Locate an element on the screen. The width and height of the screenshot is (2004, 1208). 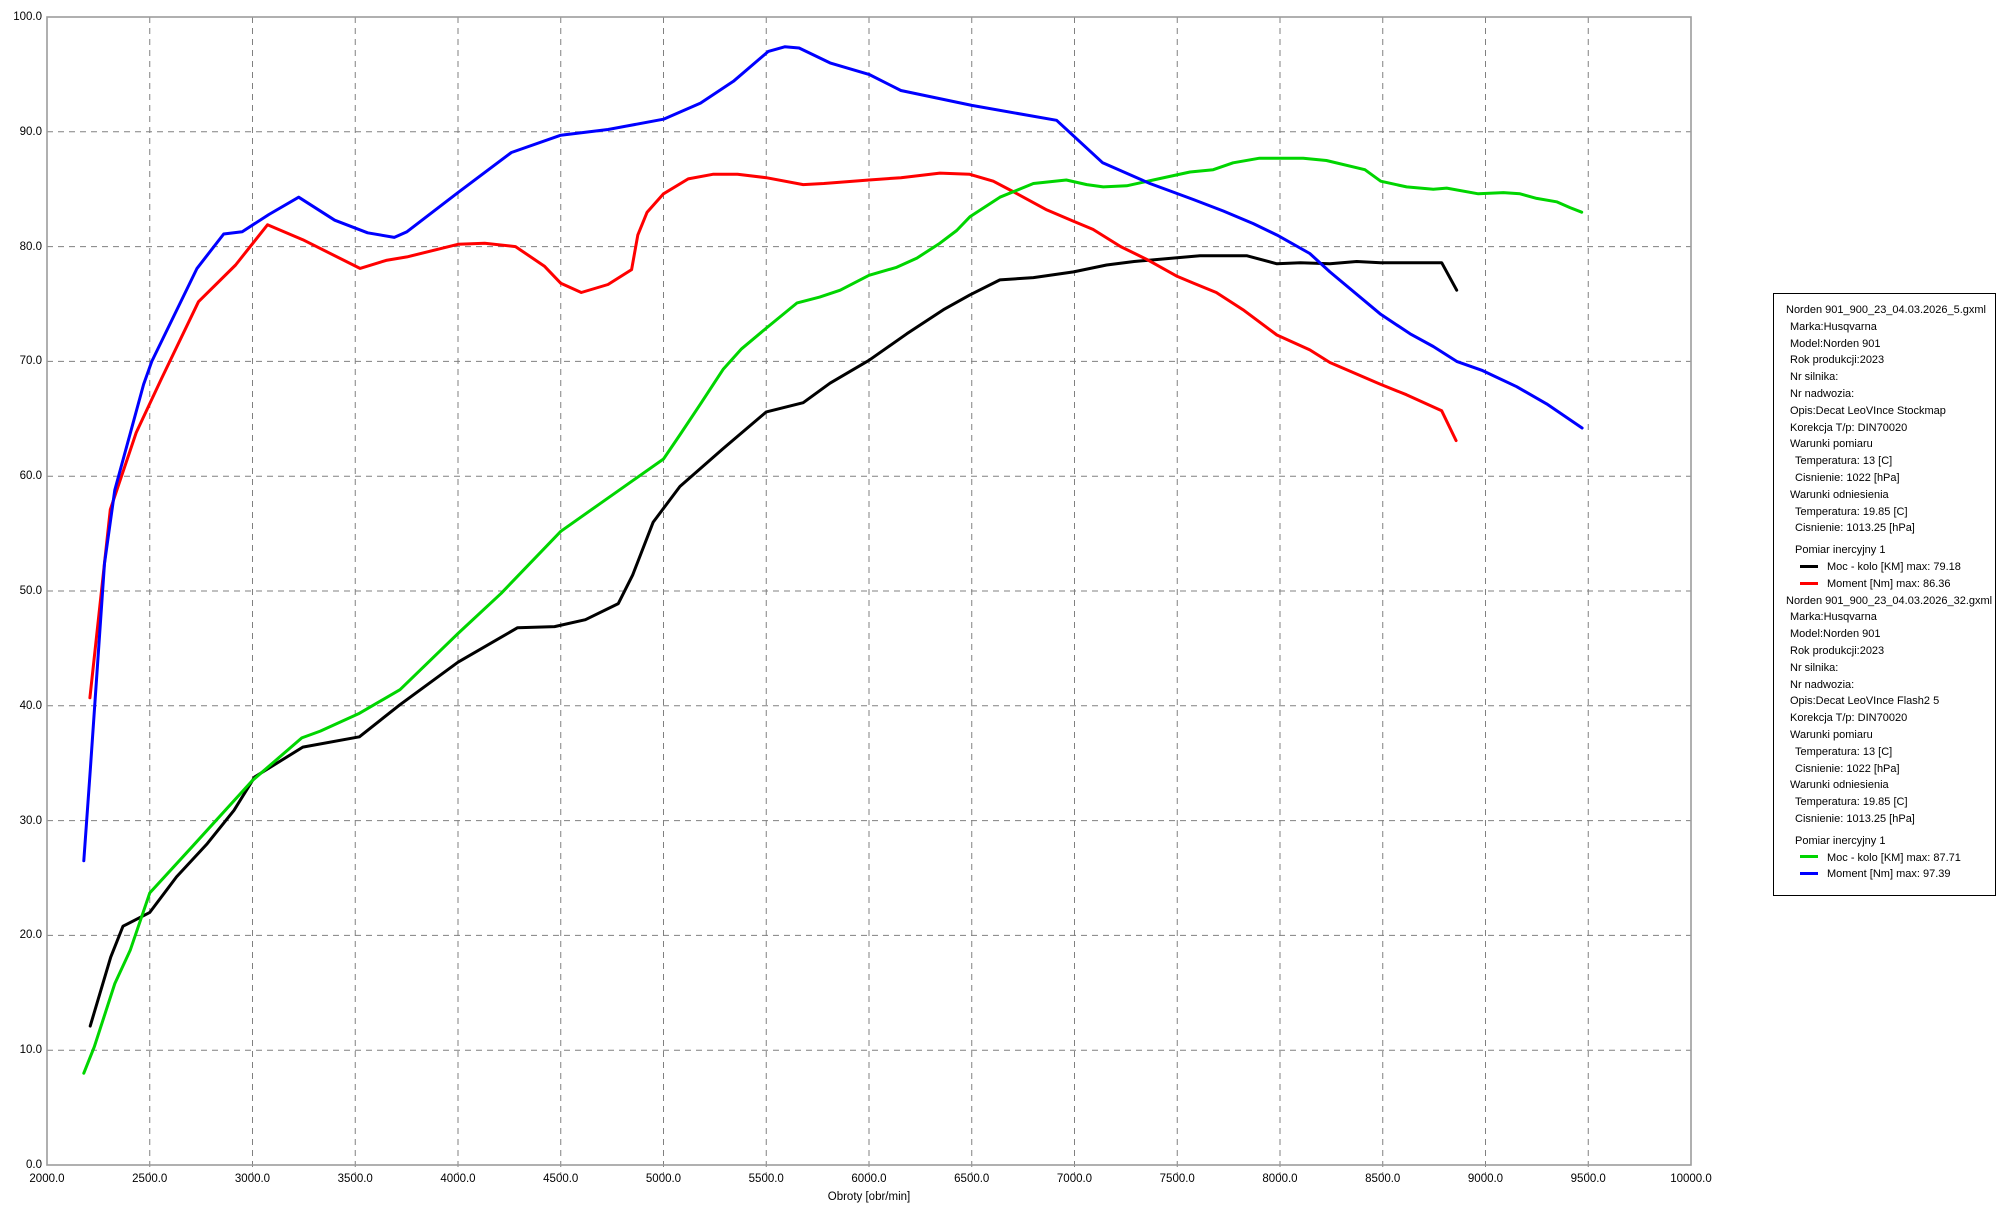
x-tick-label: 6500.0 is located at coordinates (972, 1179).